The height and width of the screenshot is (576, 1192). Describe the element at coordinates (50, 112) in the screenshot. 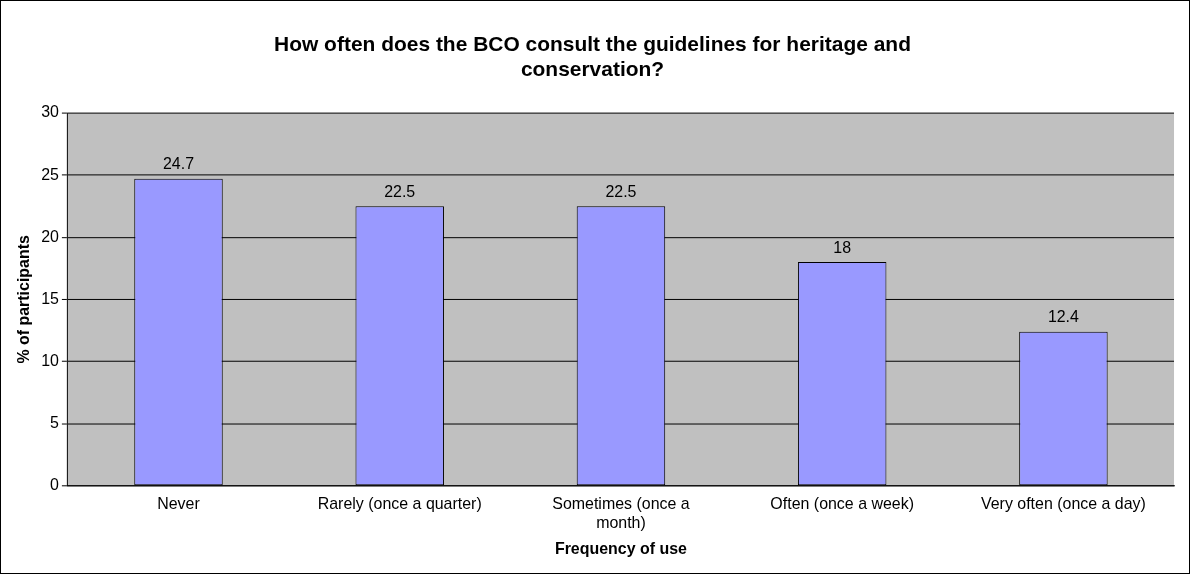

I see `y-tick-label: 30` at that location.